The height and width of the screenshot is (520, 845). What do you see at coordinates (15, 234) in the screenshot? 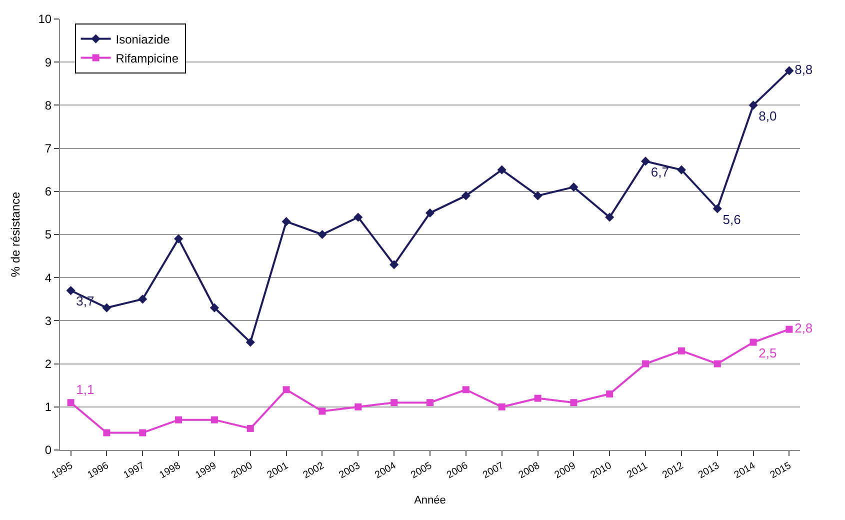
I see `y-axis-title: % de résistance` at bounding box center [15, 234].